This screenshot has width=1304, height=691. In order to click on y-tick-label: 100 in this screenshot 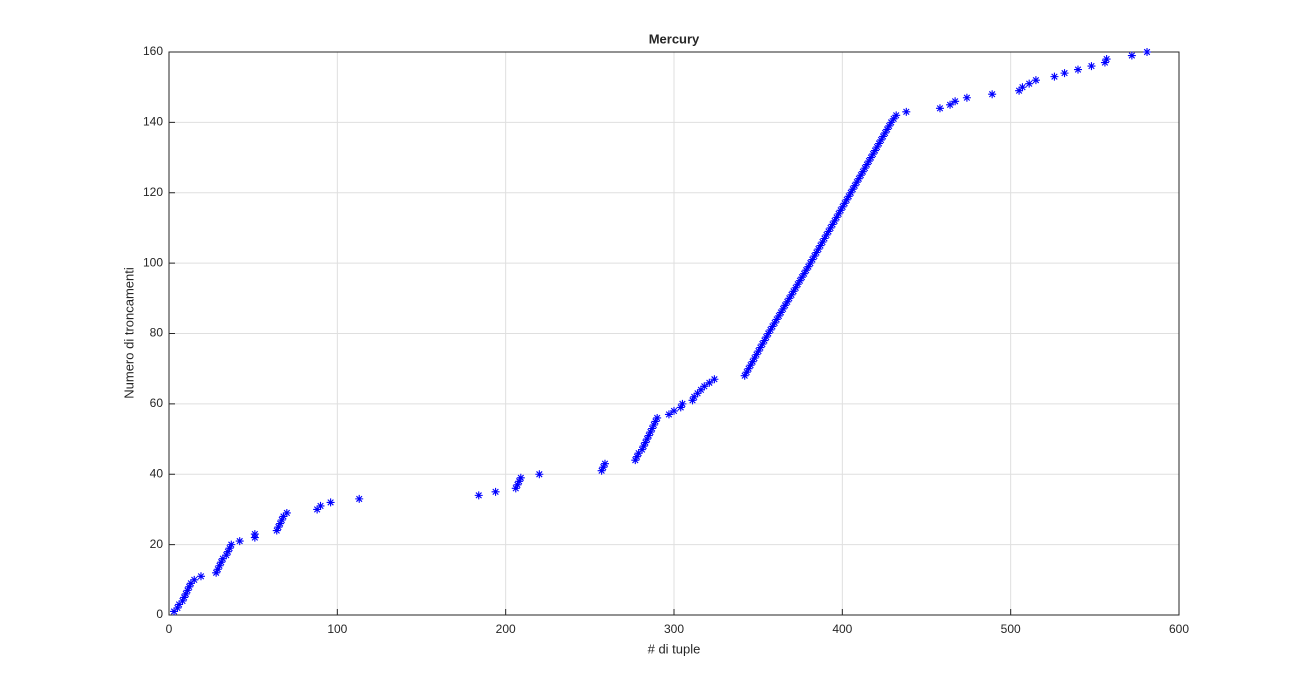, I will do `click(153, 262)`.